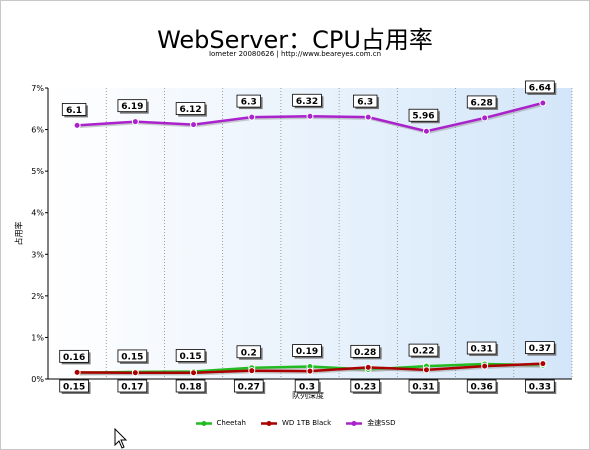  I want to click on data-label: 5.96, so click(424, 116).